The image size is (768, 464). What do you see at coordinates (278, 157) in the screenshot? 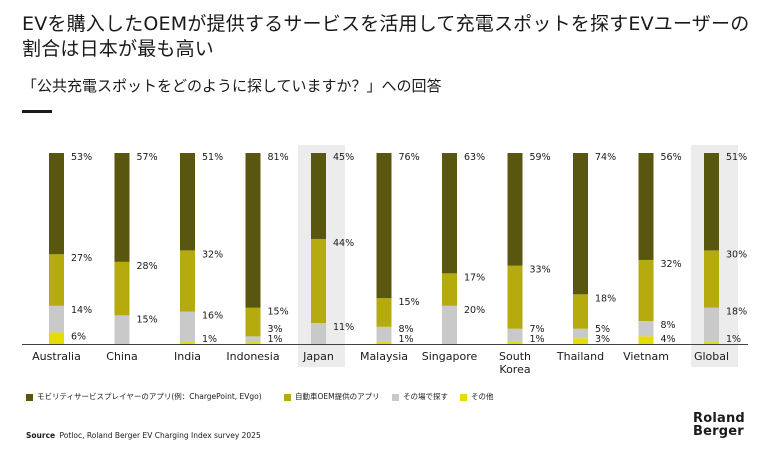
I see `value-label-indonesia-mobility: 81%` at bounding box center [278, 157].